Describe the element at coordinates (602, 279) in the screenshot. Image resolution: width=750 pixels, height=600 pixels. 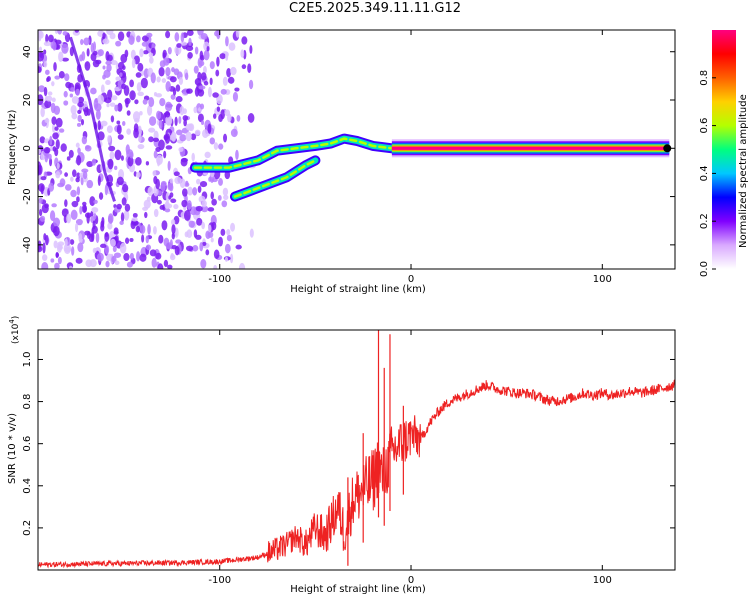
I see `heatmap-x-tick-label: 100` at that location.